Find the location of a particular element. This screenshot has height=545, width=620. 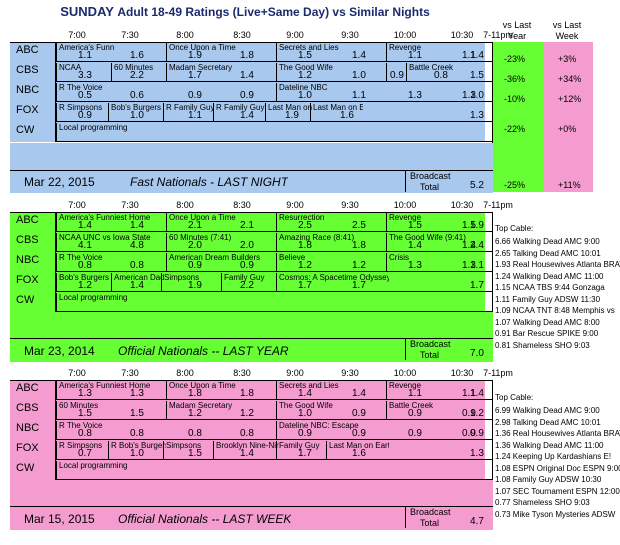

rating-value: 1.6 is located at coordinates (137, 55).